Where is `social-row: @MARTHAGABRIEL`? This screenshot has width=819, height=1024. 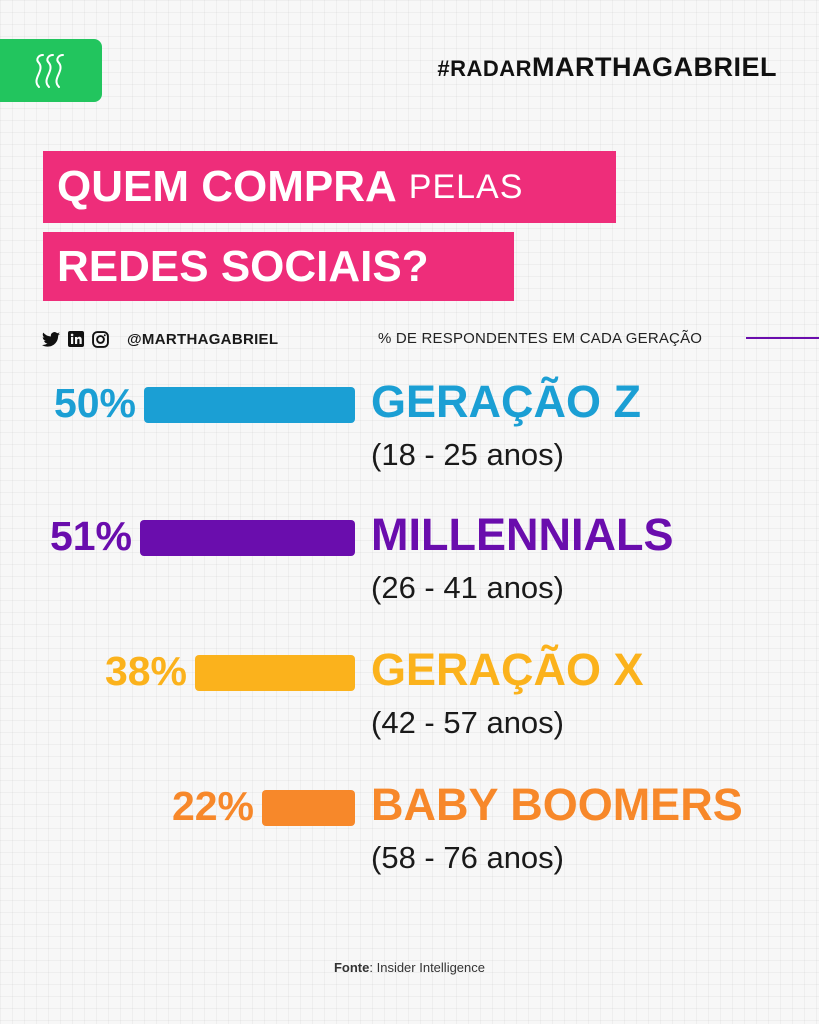 social-row: @MARTHAGABRIEL is located at coordinates (160, 339).